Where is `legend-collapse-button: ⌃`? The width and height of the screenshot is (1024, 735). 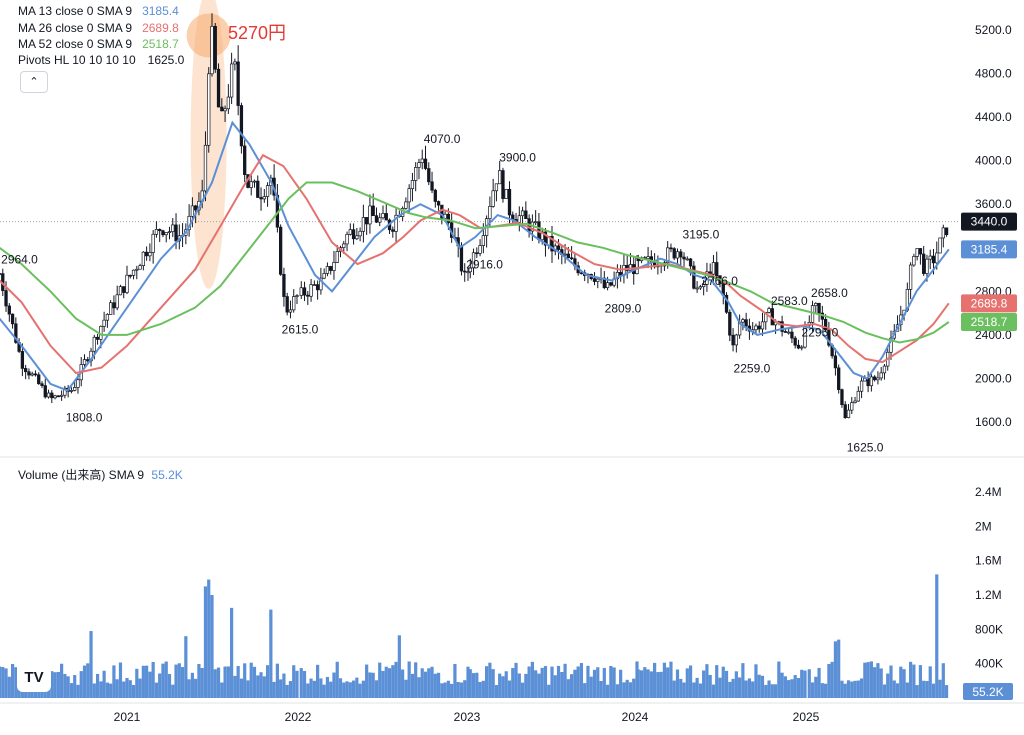
legend-collapse-button: ⌃ is located at coordinates (34, 82).